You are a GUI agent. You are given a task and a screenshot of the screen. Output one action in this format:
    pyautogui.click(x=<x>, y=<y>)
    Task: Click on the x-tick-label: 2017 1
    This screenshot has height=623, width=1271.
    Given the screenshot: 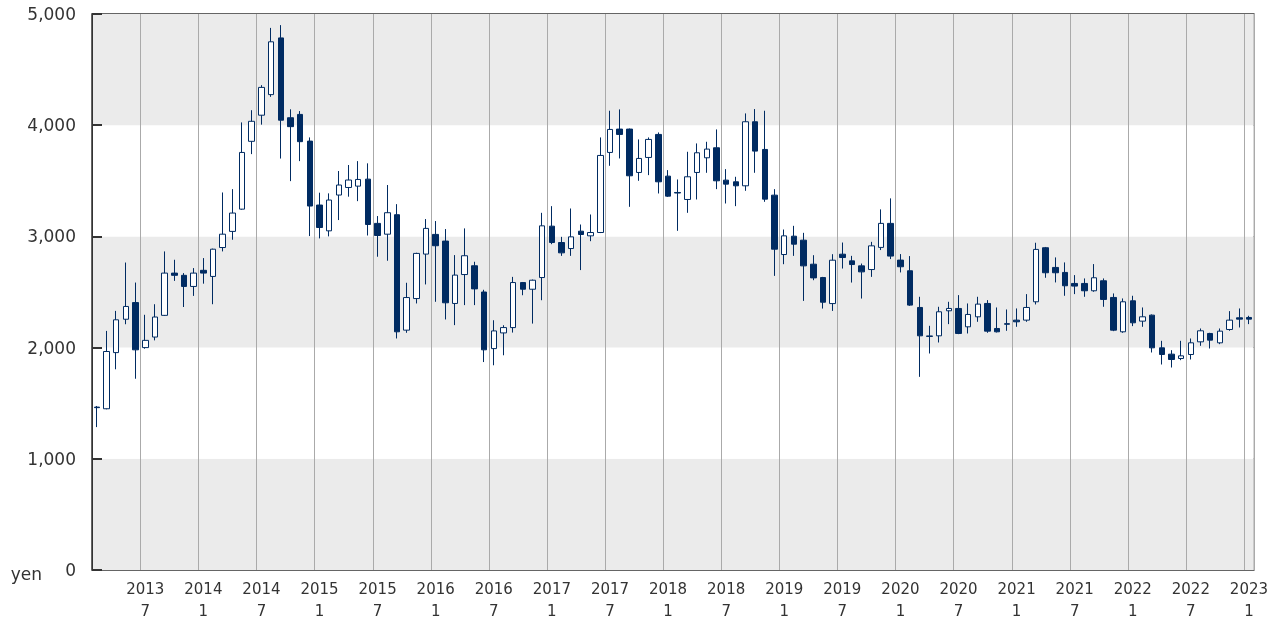 What is the action you would take?
    pyautogui.click(x=551, y=600)
    